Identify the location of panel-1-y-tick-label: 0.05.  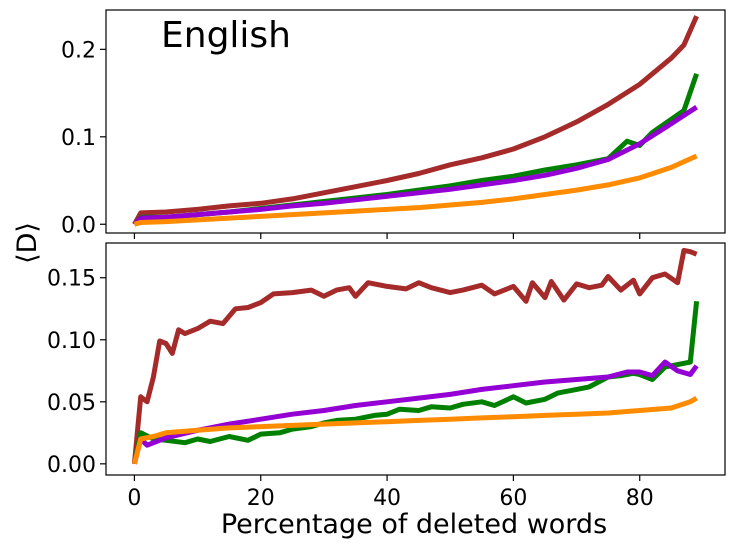
(71, 403).